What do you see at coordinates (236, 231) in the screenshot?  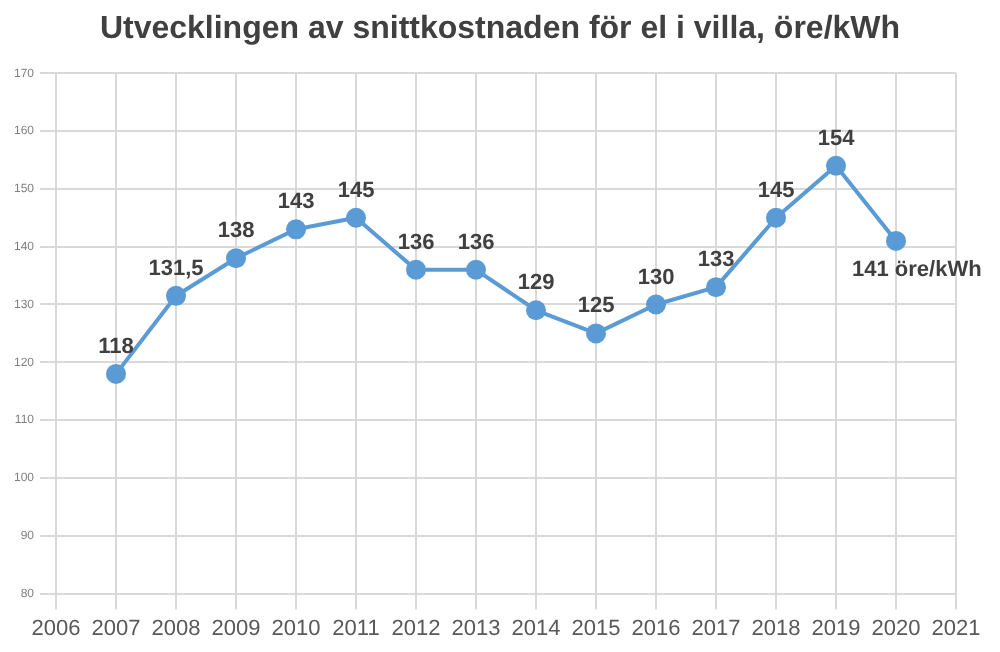 I see `data-label: 138` at bounding box center [236, 231].